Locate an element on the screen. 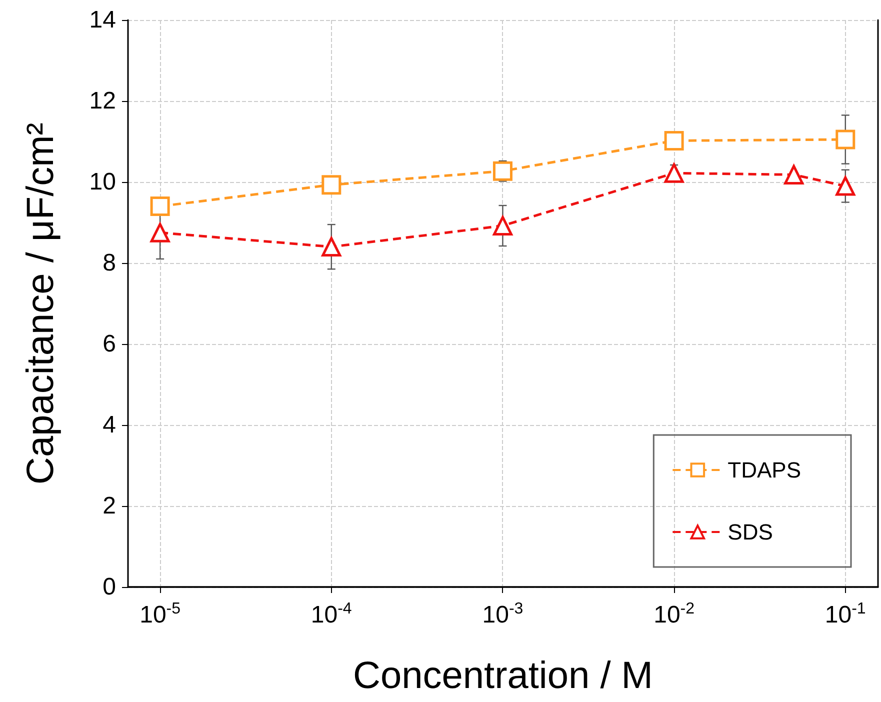  y-tick-label: 10 is located at coordinates (102, 182).